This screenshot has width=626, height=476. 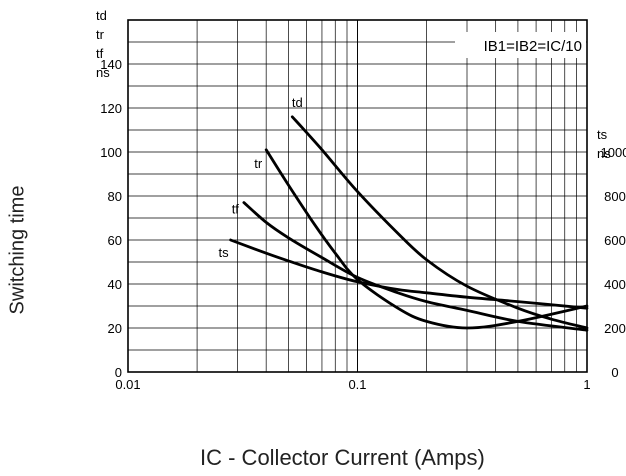 I want to click on left-axis-unit-label: tf, so click(x=100, y=53).